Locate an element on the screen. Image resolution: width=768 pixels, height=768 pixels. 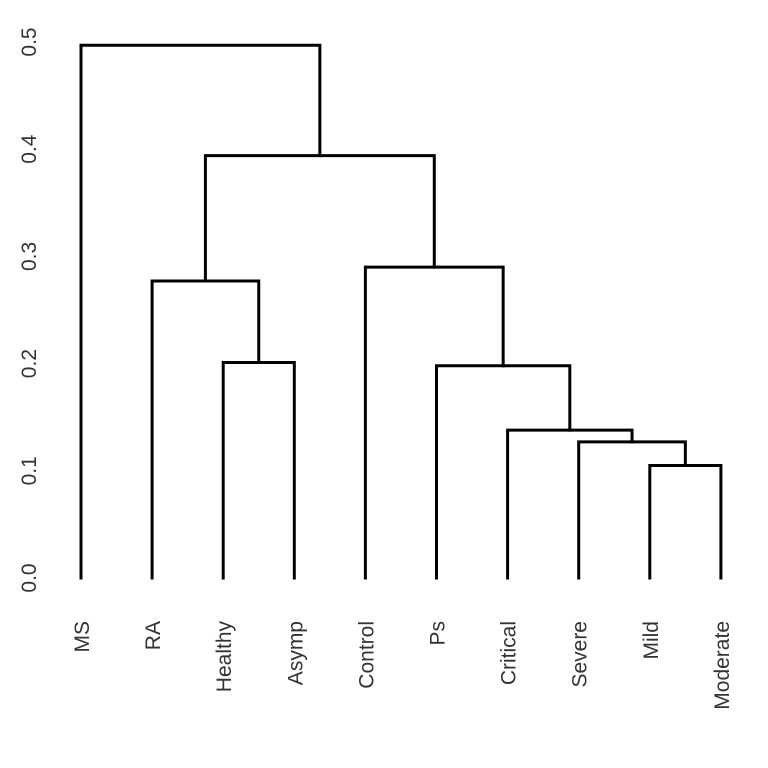
leaf-label: MS is located at coordinates (82, 637).